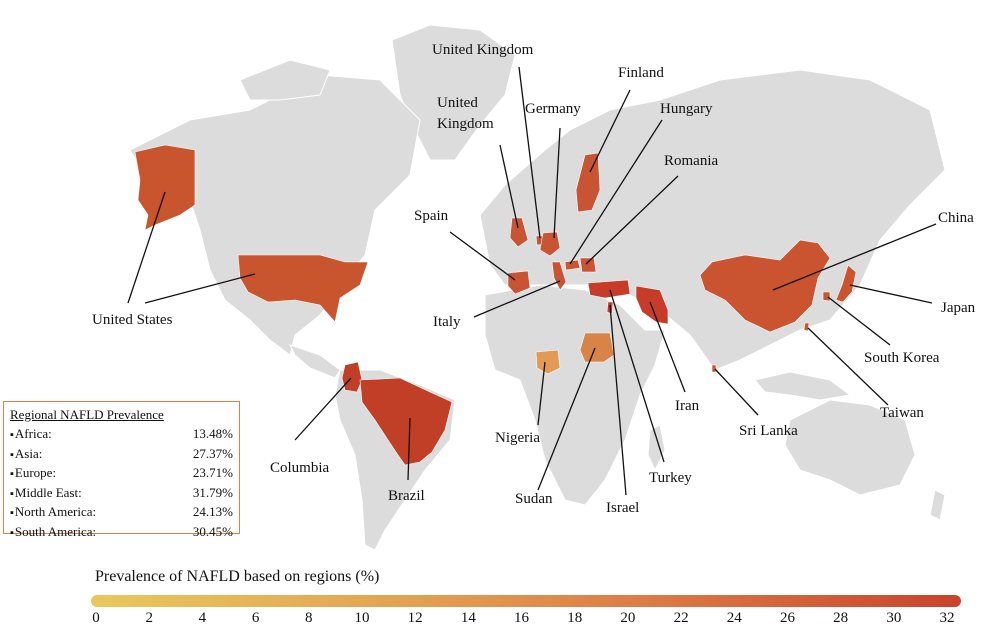  I want to click on leader-israel, so click(618, 400).